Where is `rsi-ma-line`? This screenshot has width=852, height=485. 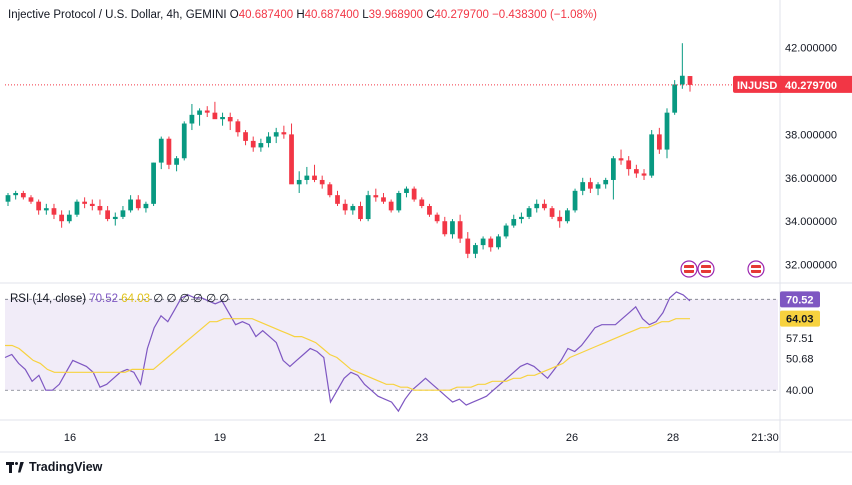
rsi-ma-line is located at coordinates (347, 354).